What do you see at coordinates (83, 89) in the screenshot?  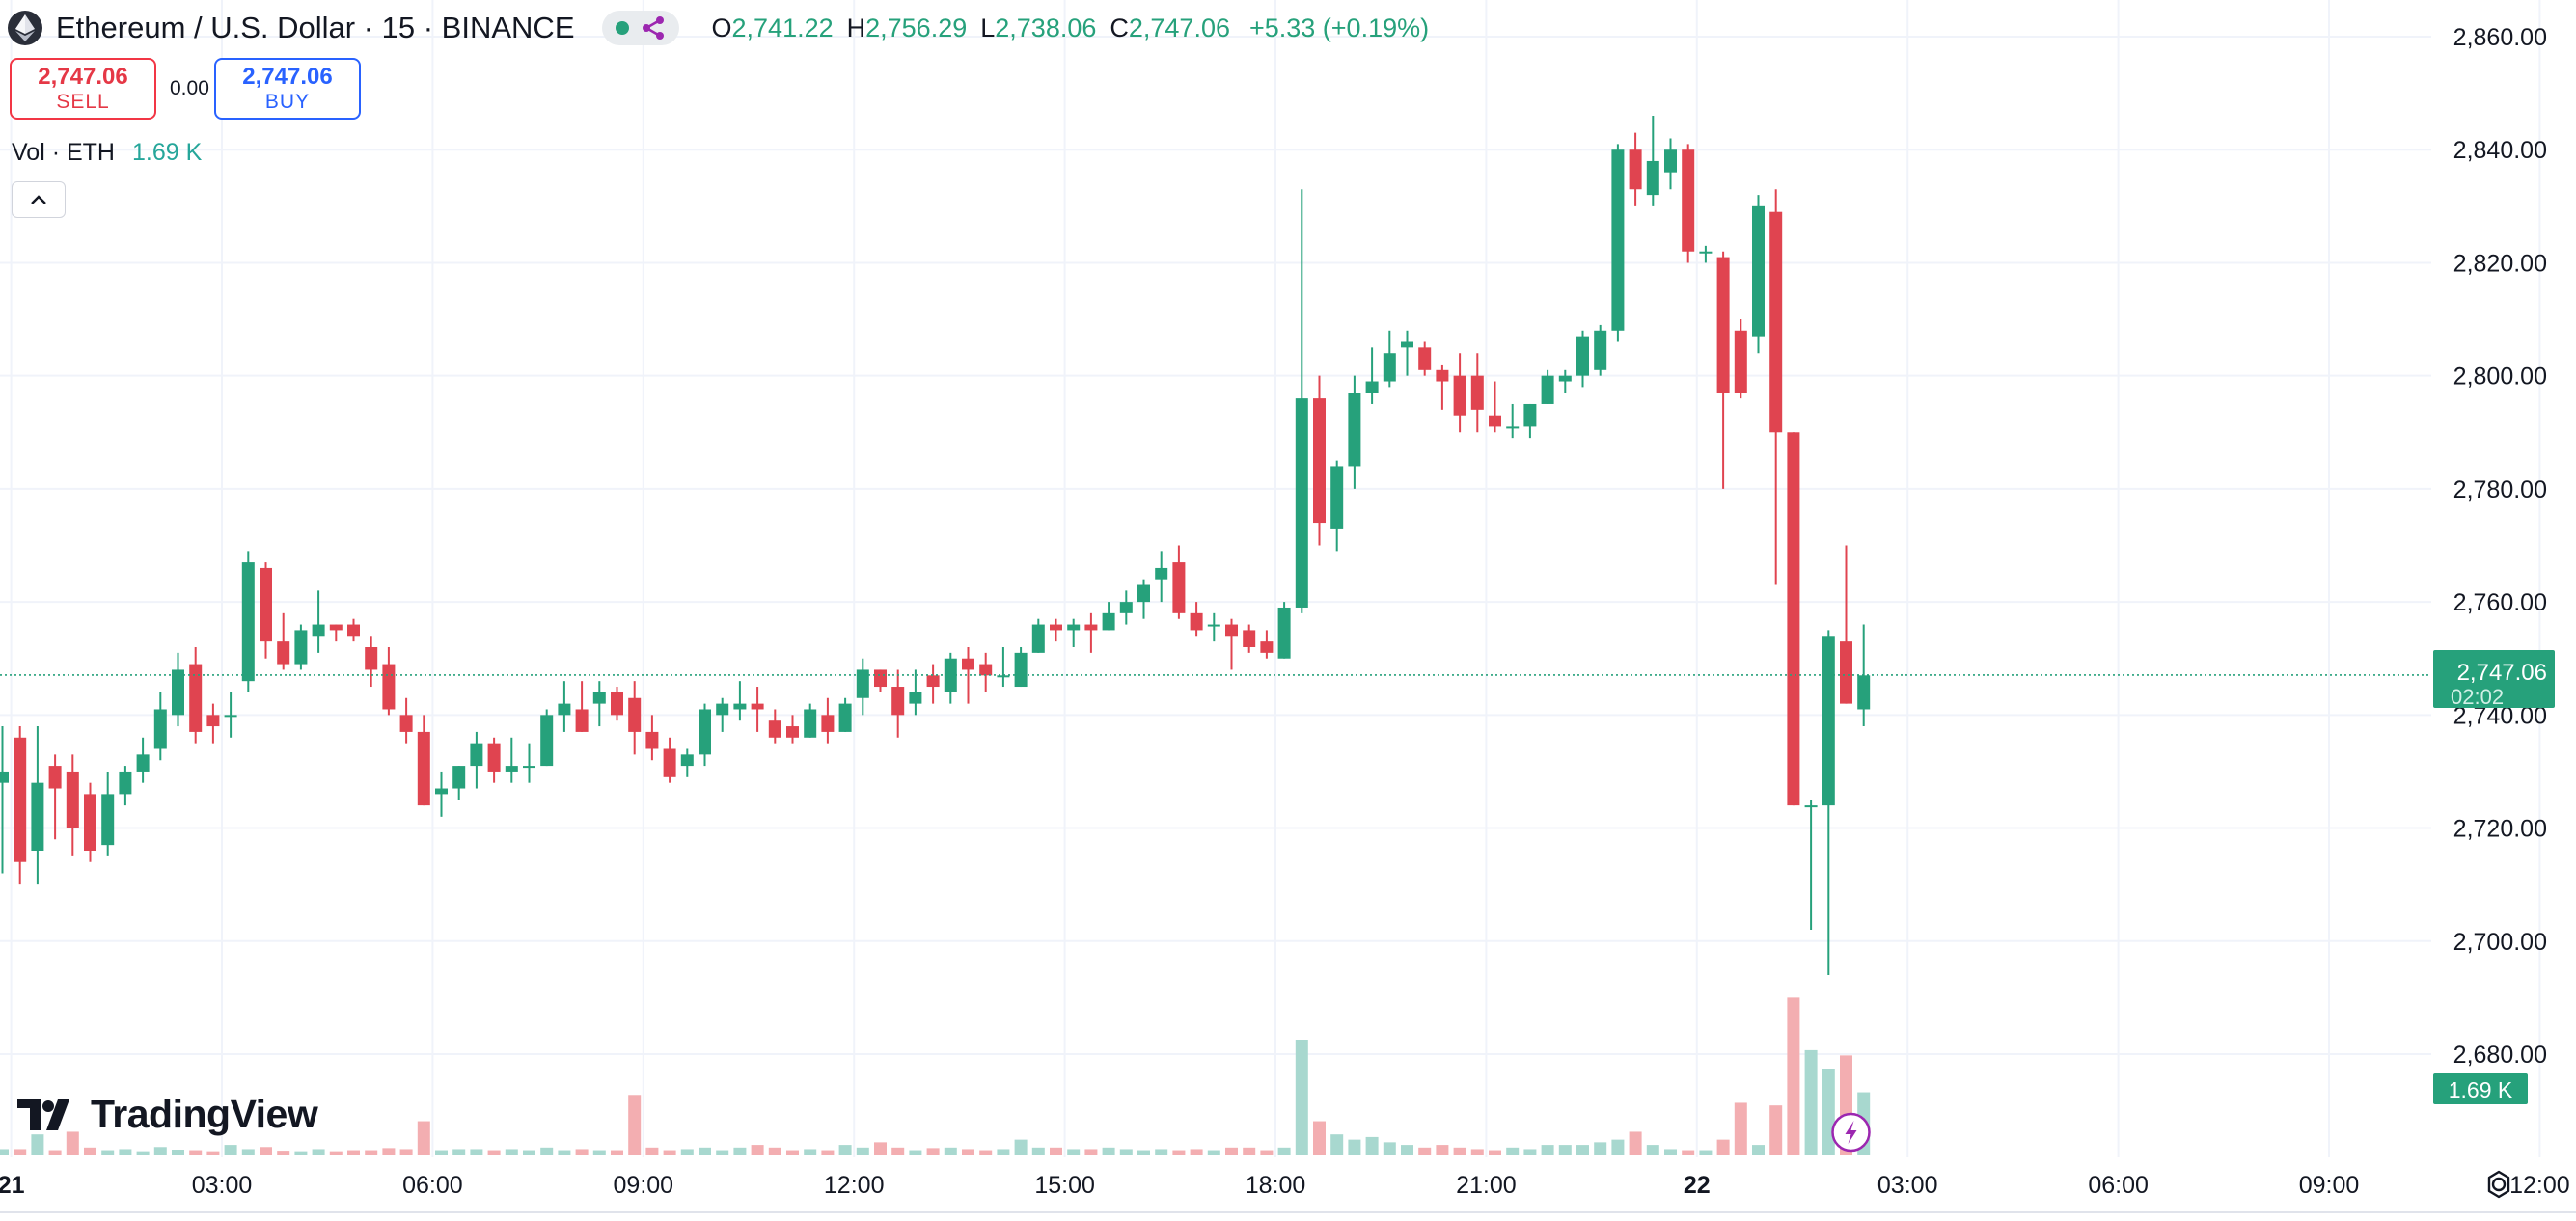 I see `sell-button: 2,747.06 SELL` at bounding box center [83, 89].